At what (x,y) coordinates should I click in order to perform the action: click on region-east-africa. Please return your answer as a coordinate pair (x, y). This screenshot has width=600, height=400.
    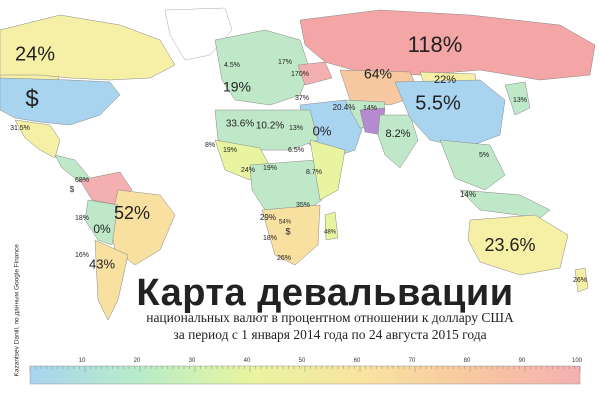
    Looking at the image, I should click on (327, 170).